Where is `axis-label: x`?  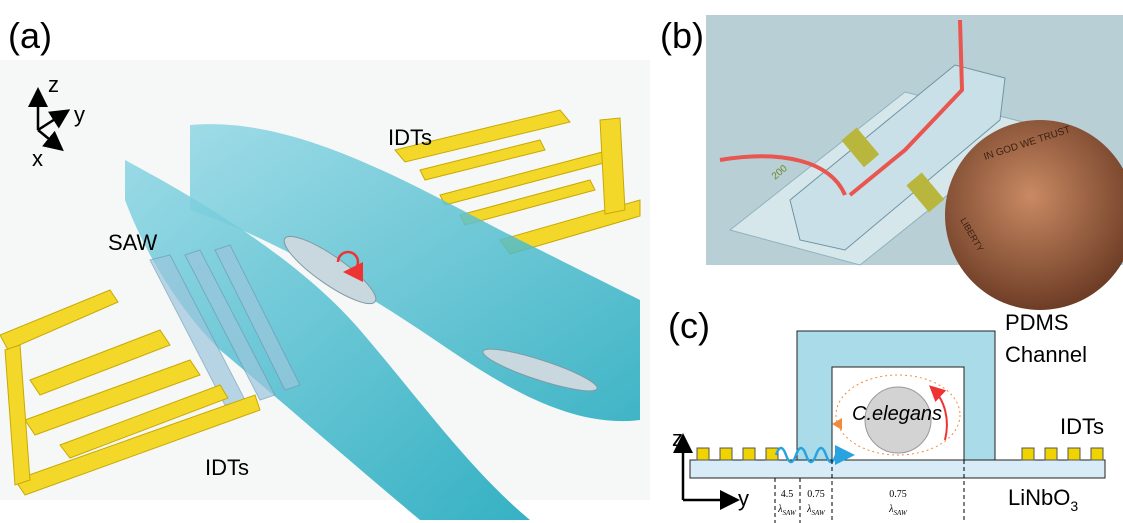
axis-label: x is located at coordinates (37, 158).